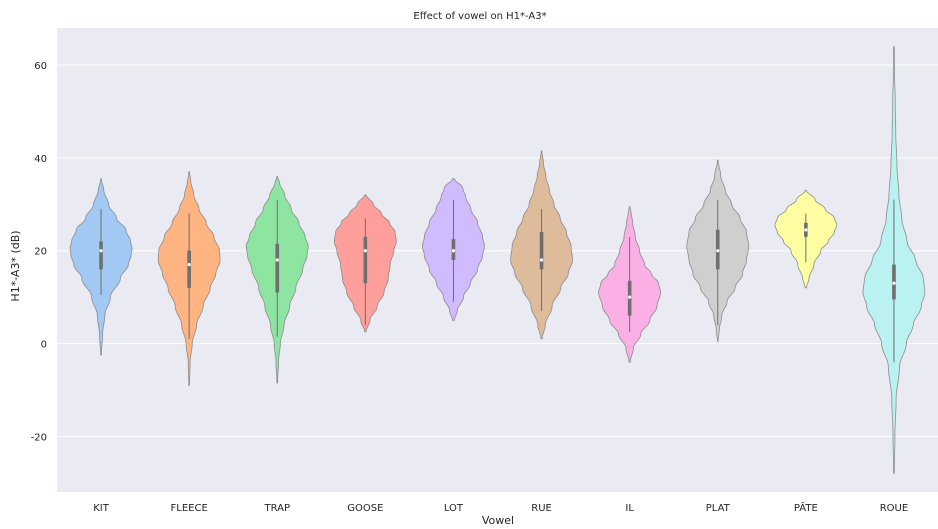 The image size is (938, 529). Describe the element at coordinates (454, 508) in the screenshot. I see `x-tick-label: LOT` at that location.